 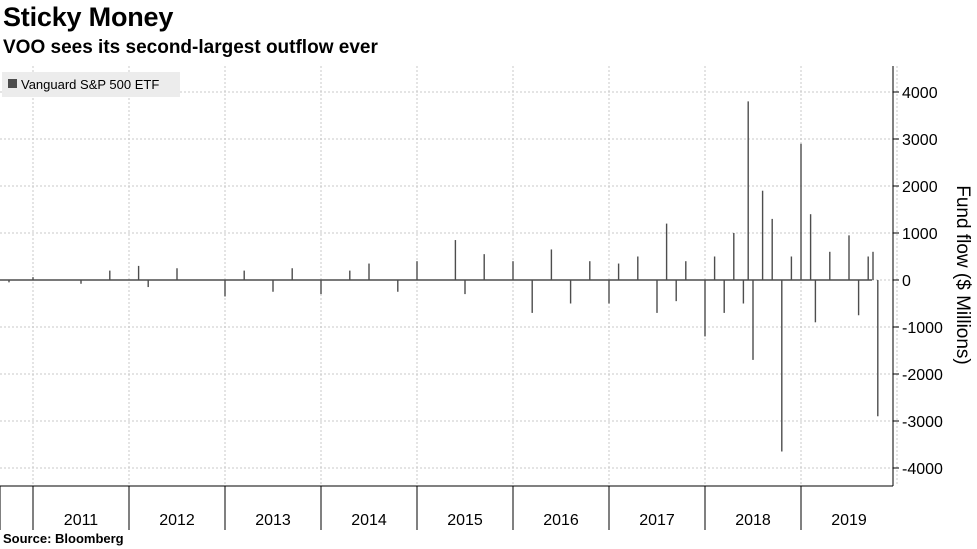 What do you see at coordinates (81, 520) in the screenshot?
I see `x-tick-label: 2011` at bounding box center [81, 520].